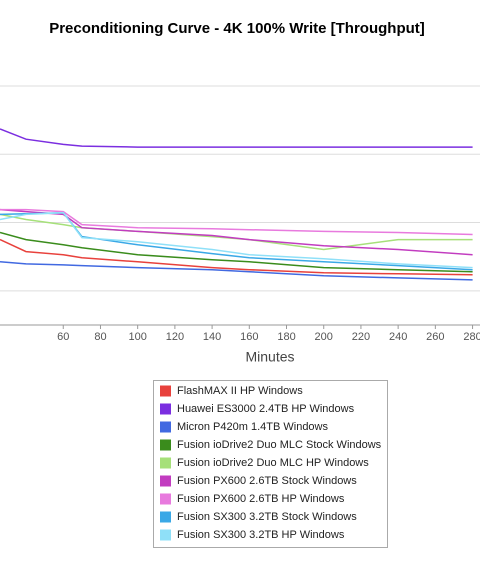 The width and height of the screenshot is (480, 572). What do you see at coordinates (273, 463) in the screenshot?
I see `legend-label: Fusion ioDrive2 Duo MLC HP Windows` at bounding box center [273, 463].